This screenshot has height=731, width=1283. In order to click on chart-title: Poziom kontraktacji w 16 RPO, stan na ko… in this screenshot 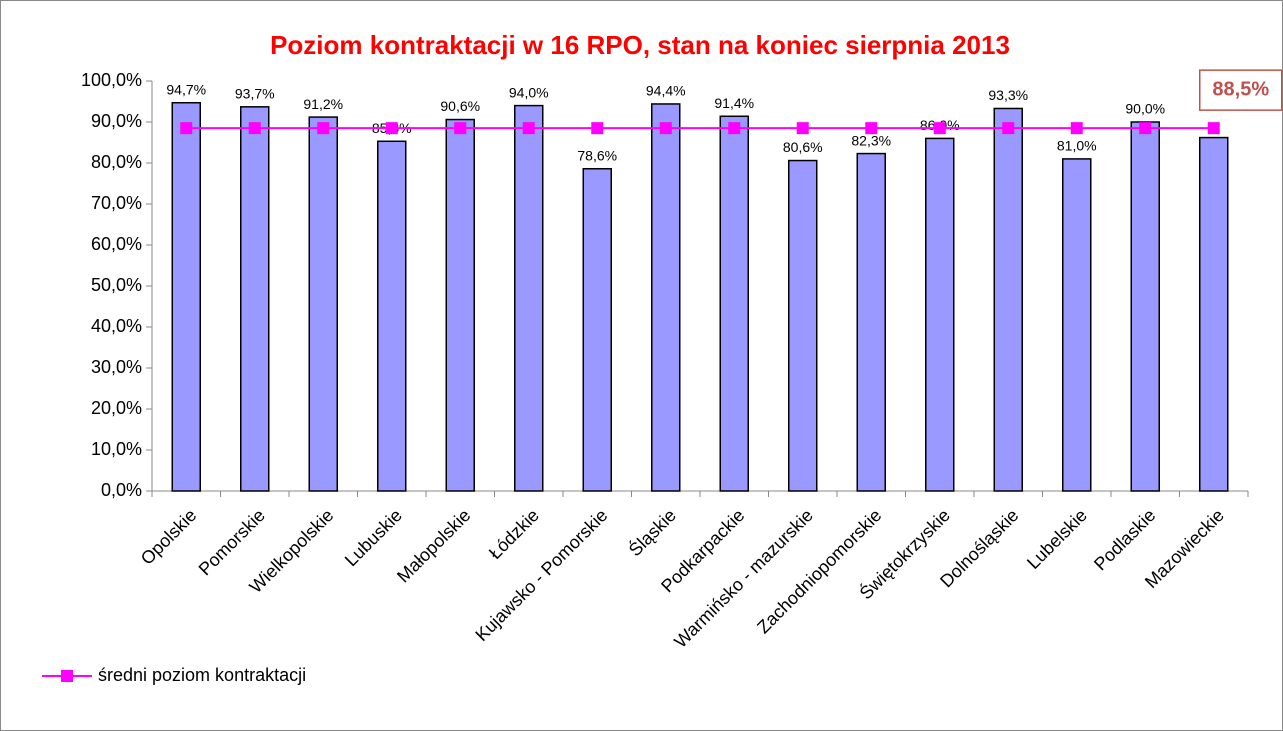, I will do `click(640, 45)`.